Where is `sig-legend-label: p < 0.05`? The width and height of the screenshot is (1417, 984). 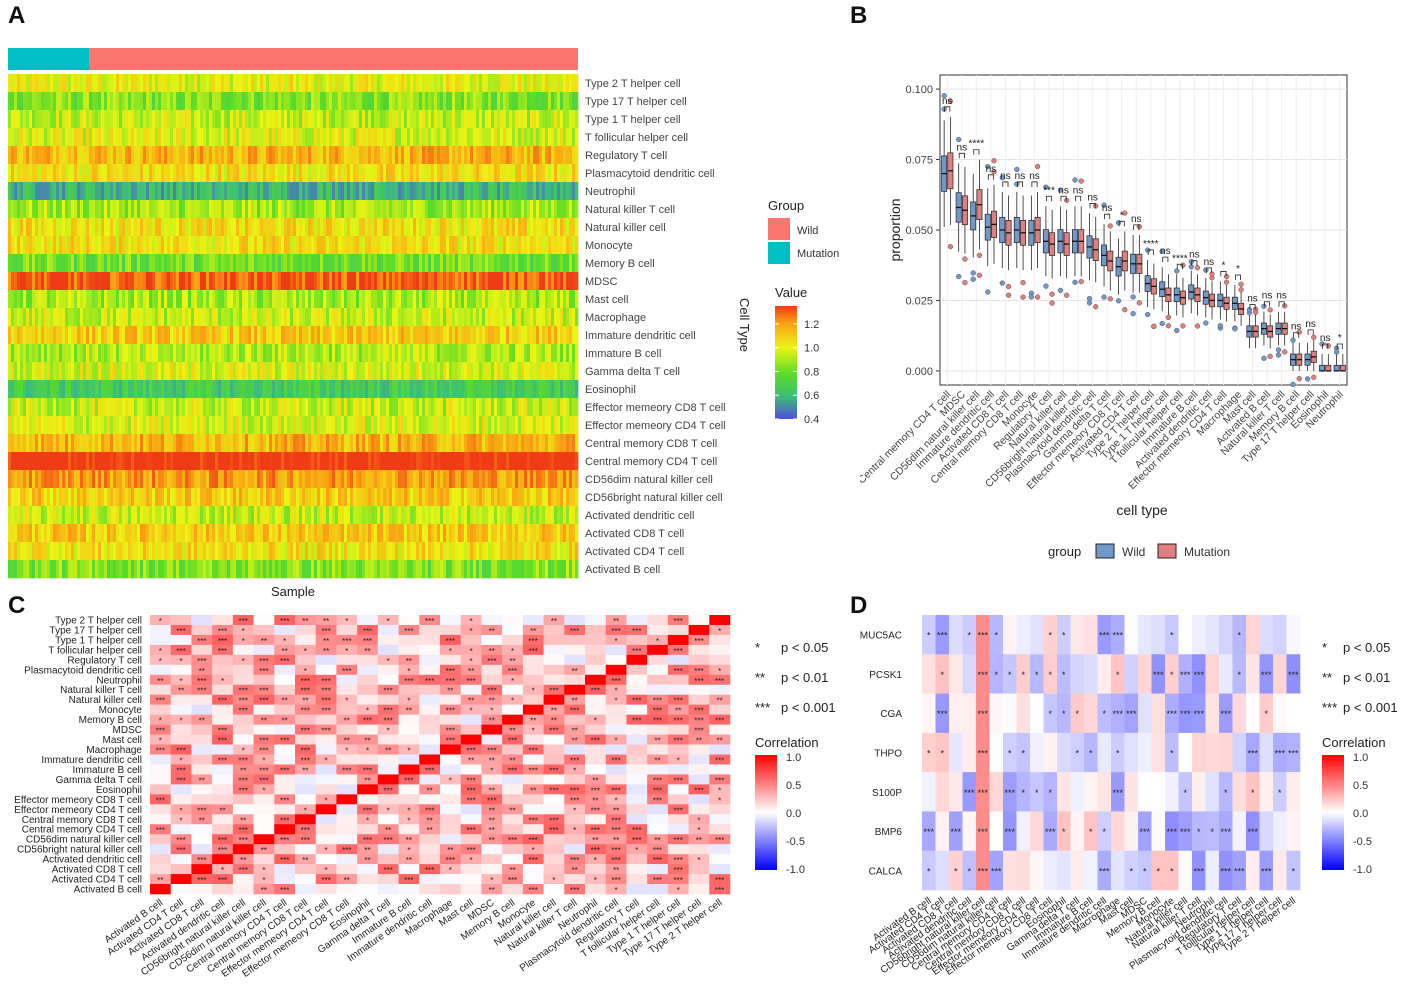 sig-legend-label: p < 0.05 is located at coordinates (804, 647).